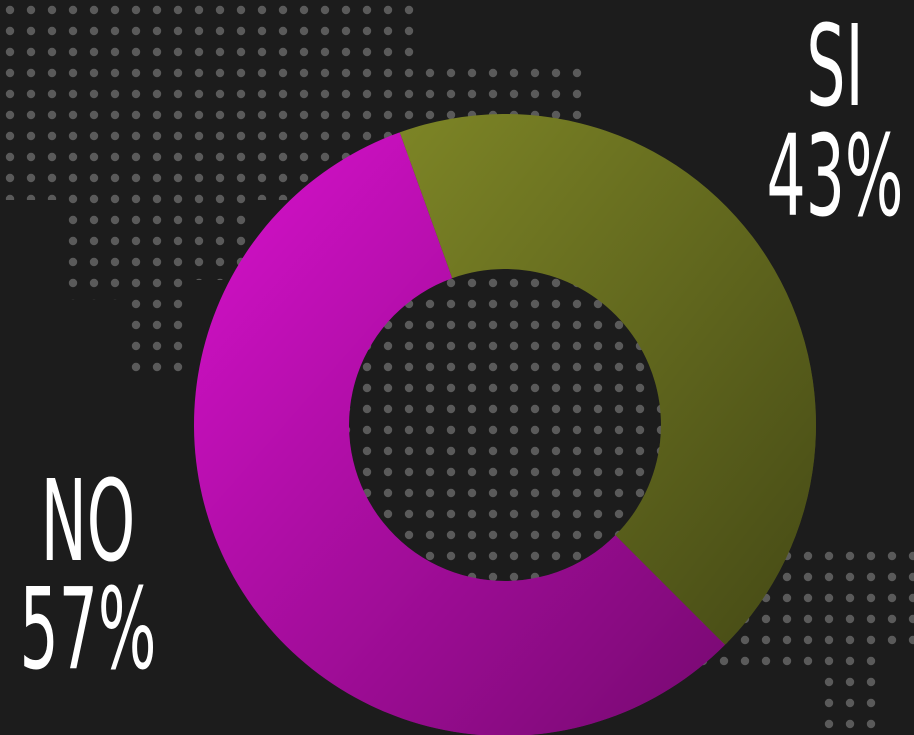  I want to click on category-label-group: SI, so click(834, 67).